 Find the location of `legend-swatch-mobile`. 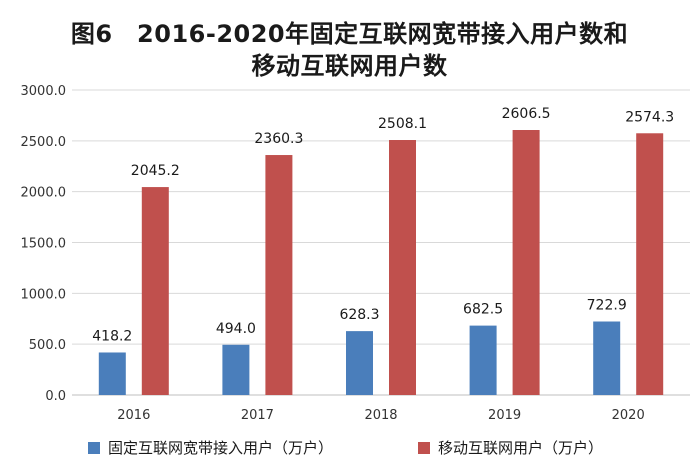

legend-swatch-mobile is located at coordinates (424, 447).